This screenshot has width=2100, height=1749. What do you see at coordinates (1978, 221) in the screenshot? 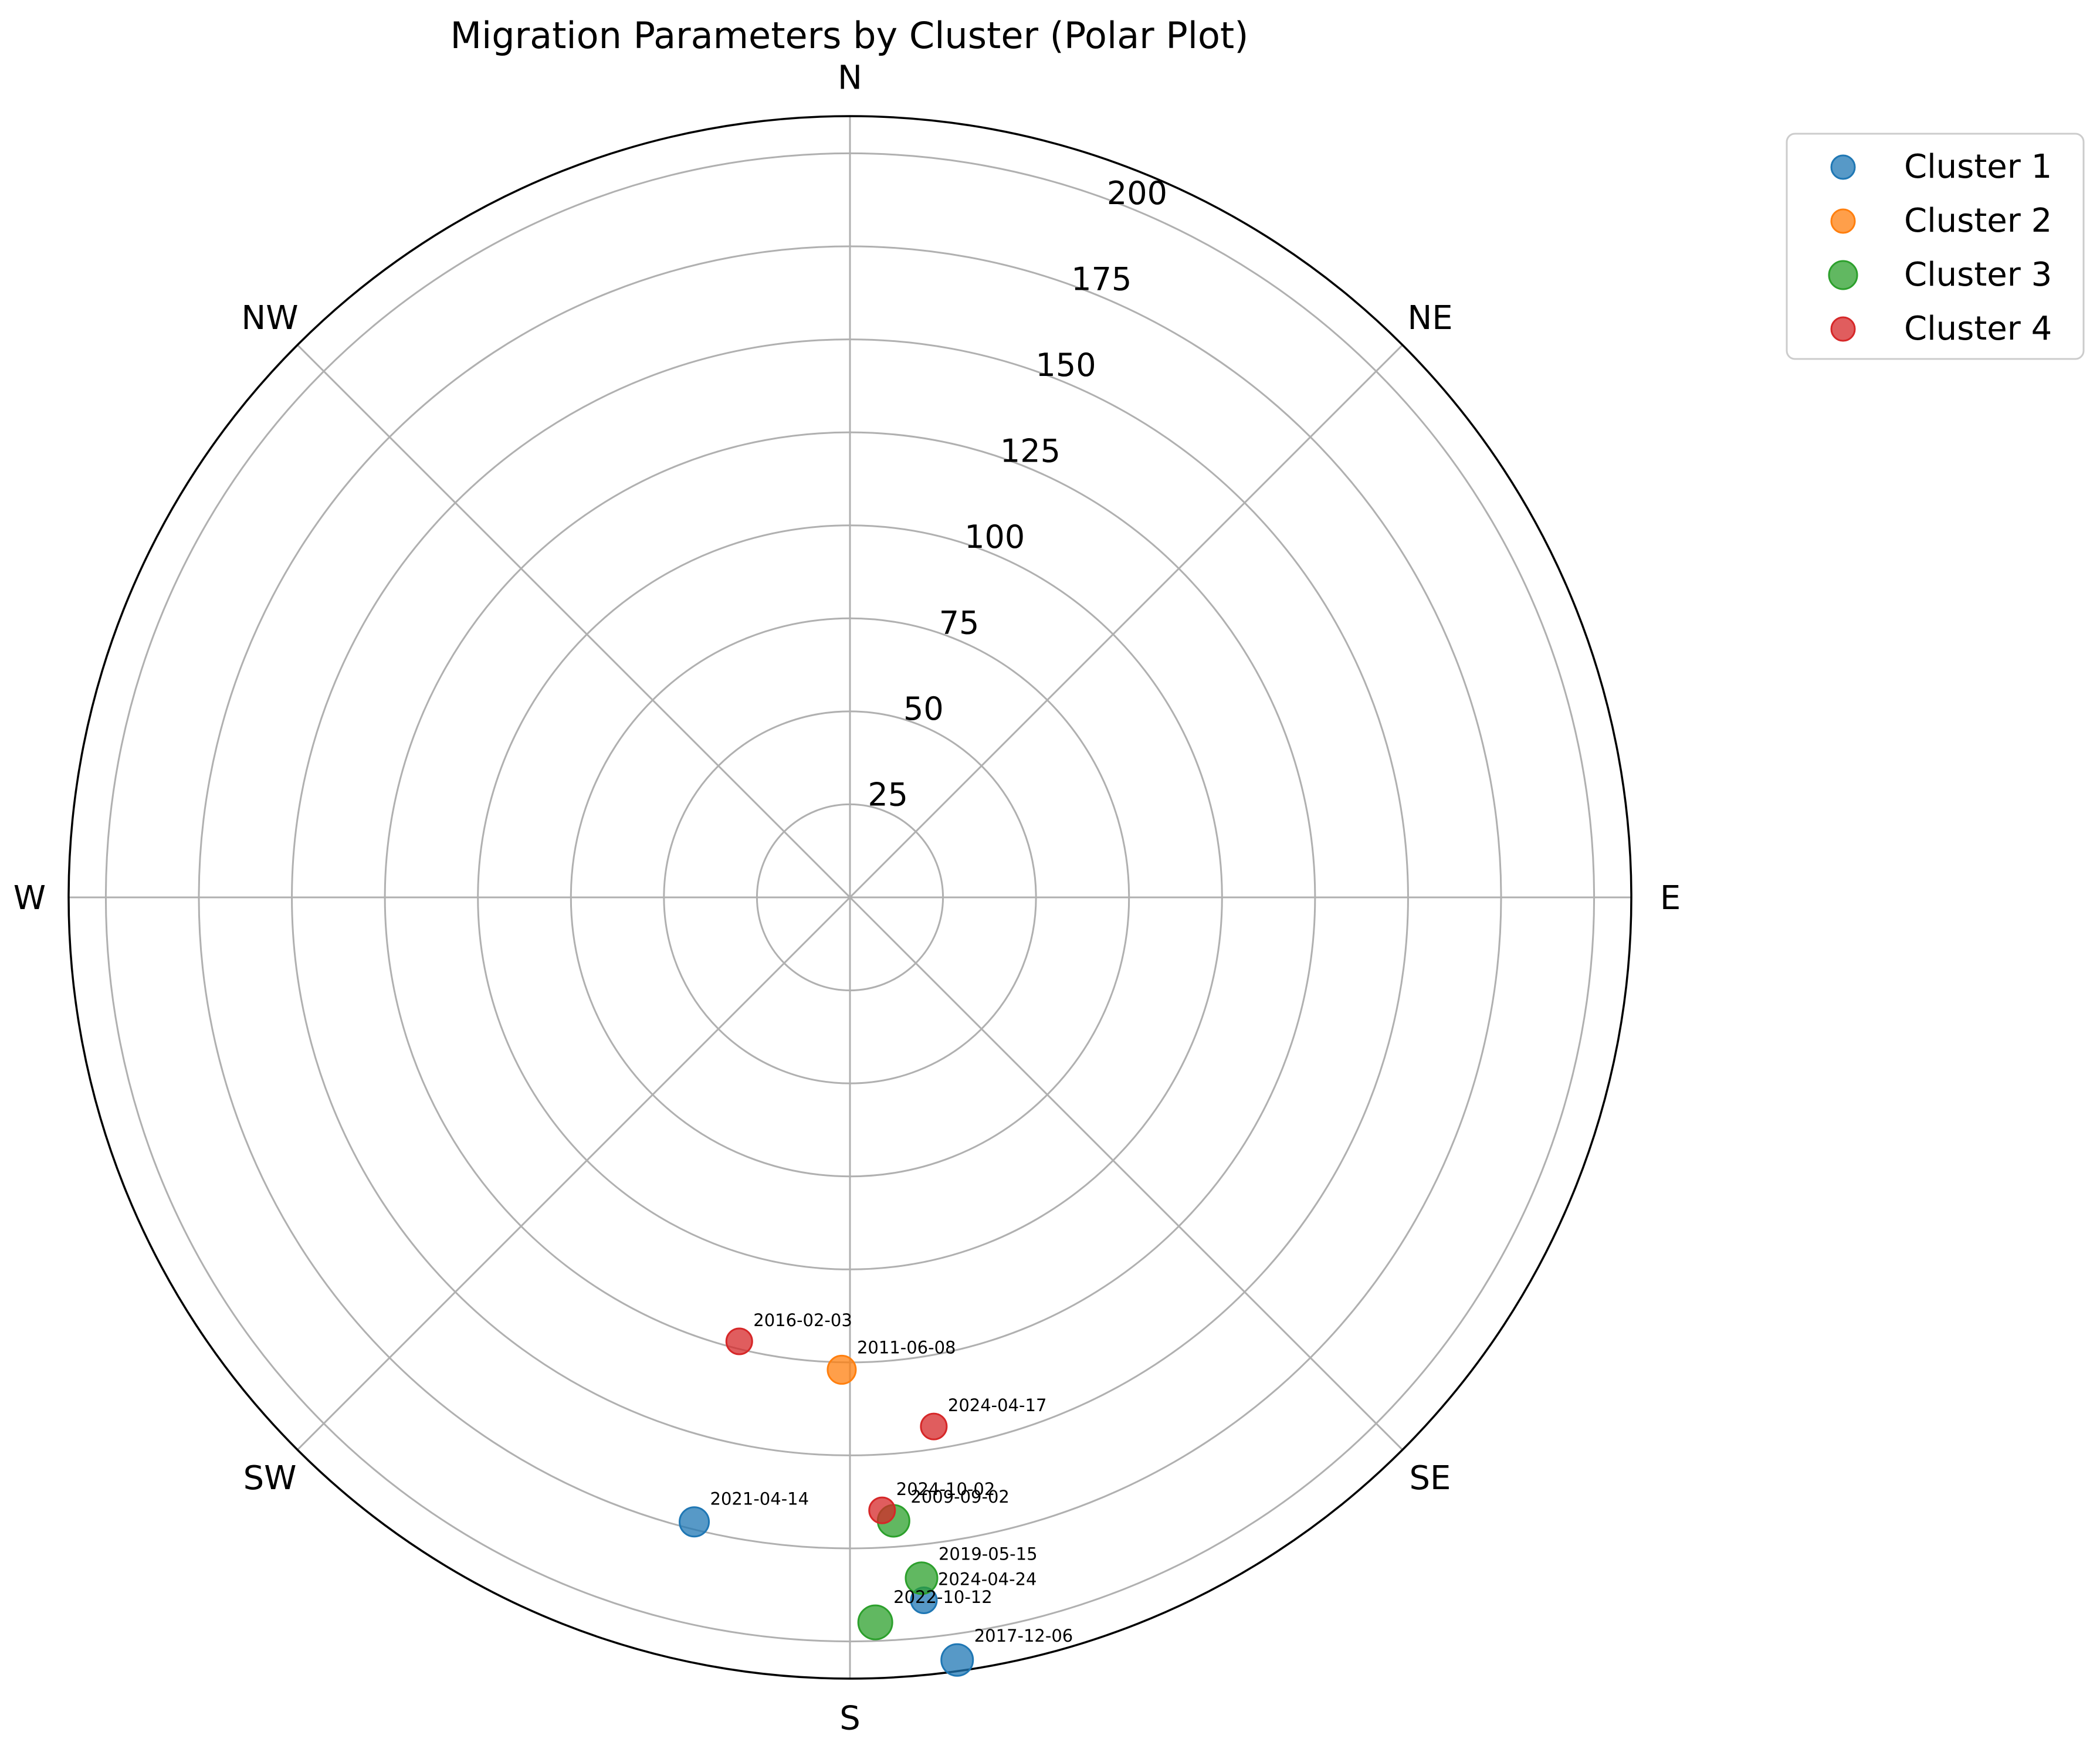
I see `legend-label-cluster-2: Cluster 2` at bounding box center [1978, 221].